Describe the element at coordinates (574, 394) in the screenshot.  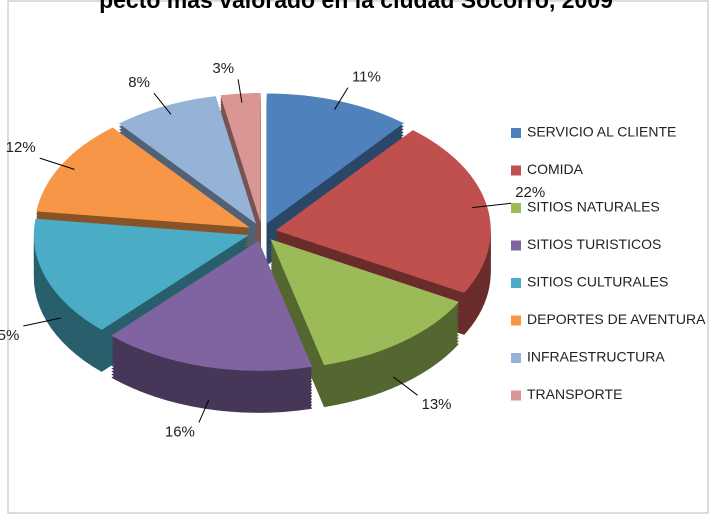
I see `legend-label: TRANSPORTE` at that location.